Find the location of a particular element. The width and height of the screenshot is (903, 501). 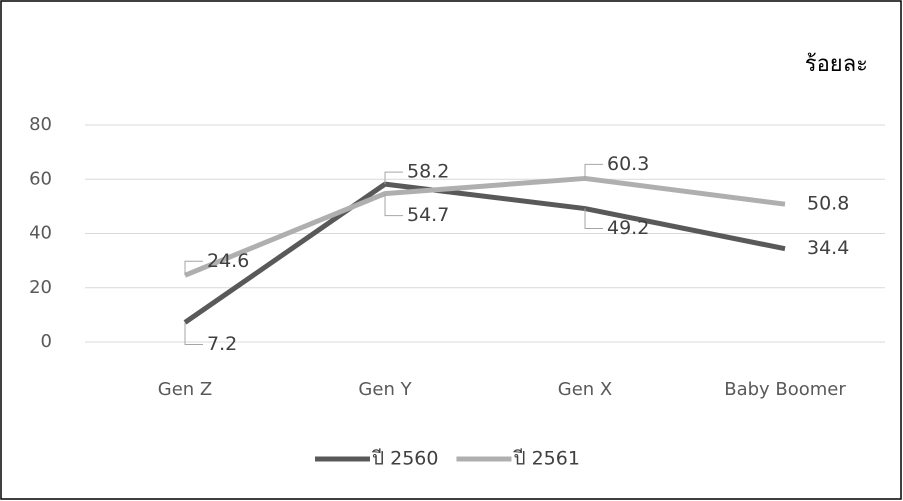

y-tick-label: 40 is located at coordinates (40, 233).